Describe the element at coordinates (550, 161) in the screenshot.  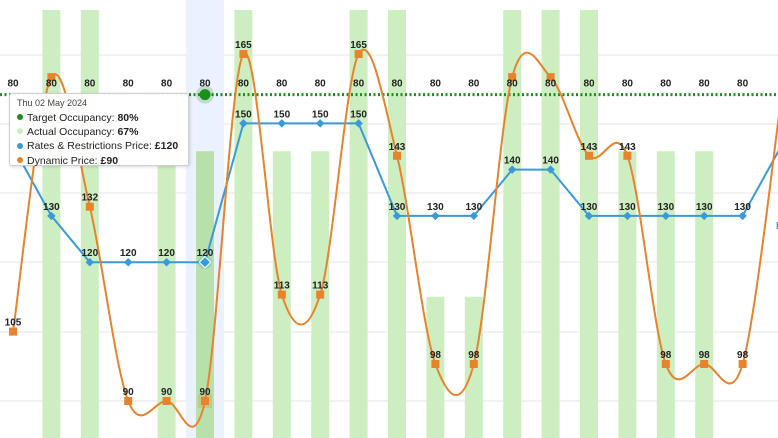
I see `rates-price-label: 140` at that location.